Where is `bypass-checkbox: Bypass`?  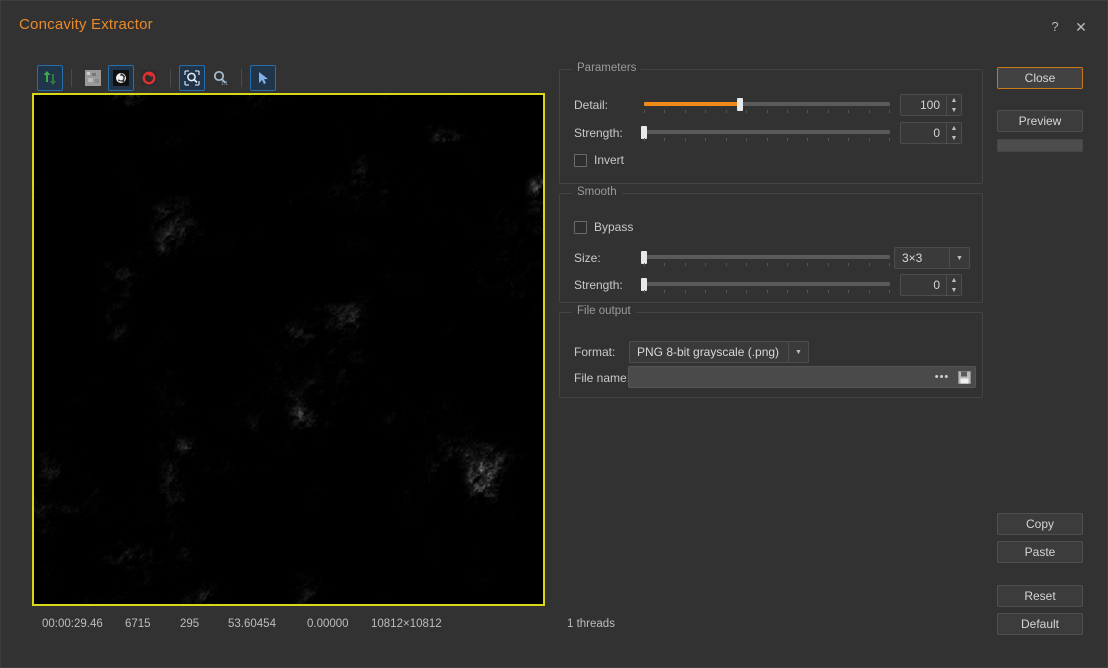
bypass-checkbox: Bypass is located at coordinates (603, 227).